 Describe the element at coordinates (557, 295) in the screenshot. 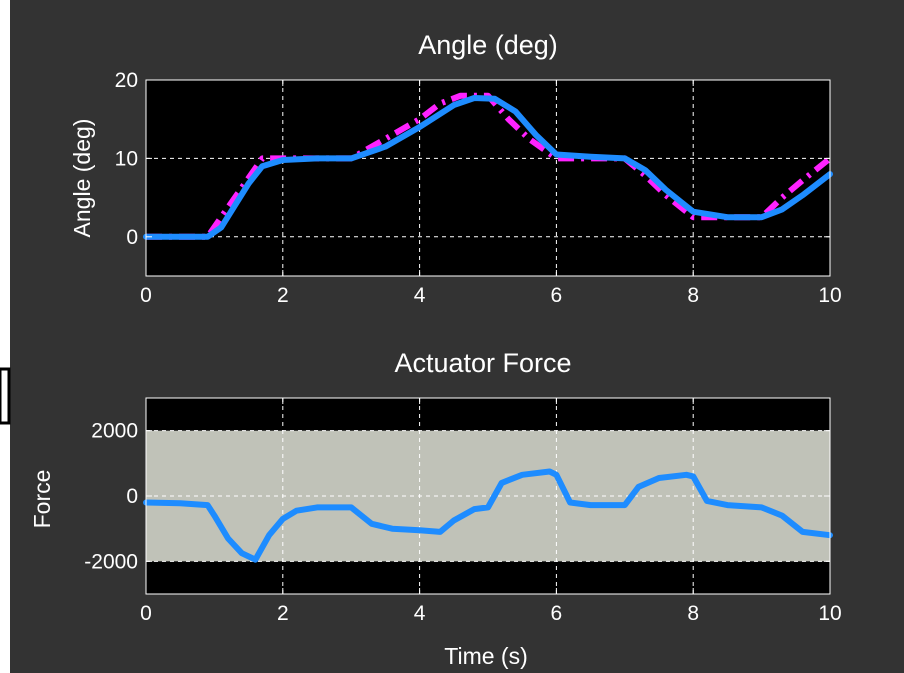

I see `angle-x-tick-label: 6` at that location.